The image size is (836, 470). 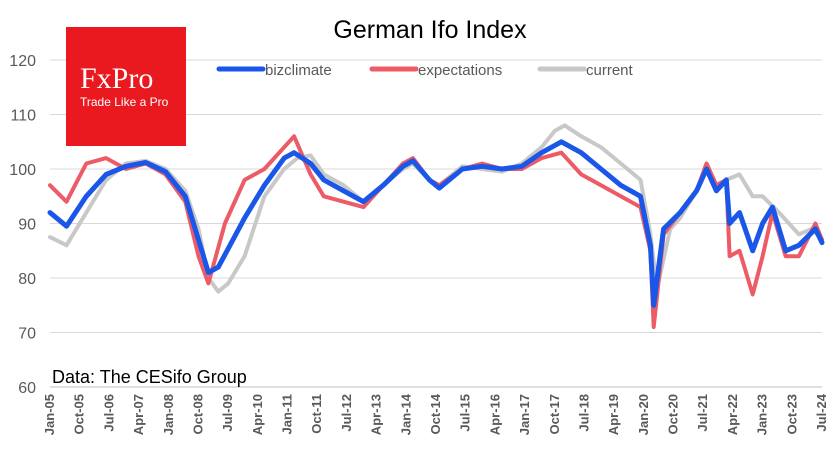 I want to click on x-tick-label: Oct-08, so click(x=197, y=414).